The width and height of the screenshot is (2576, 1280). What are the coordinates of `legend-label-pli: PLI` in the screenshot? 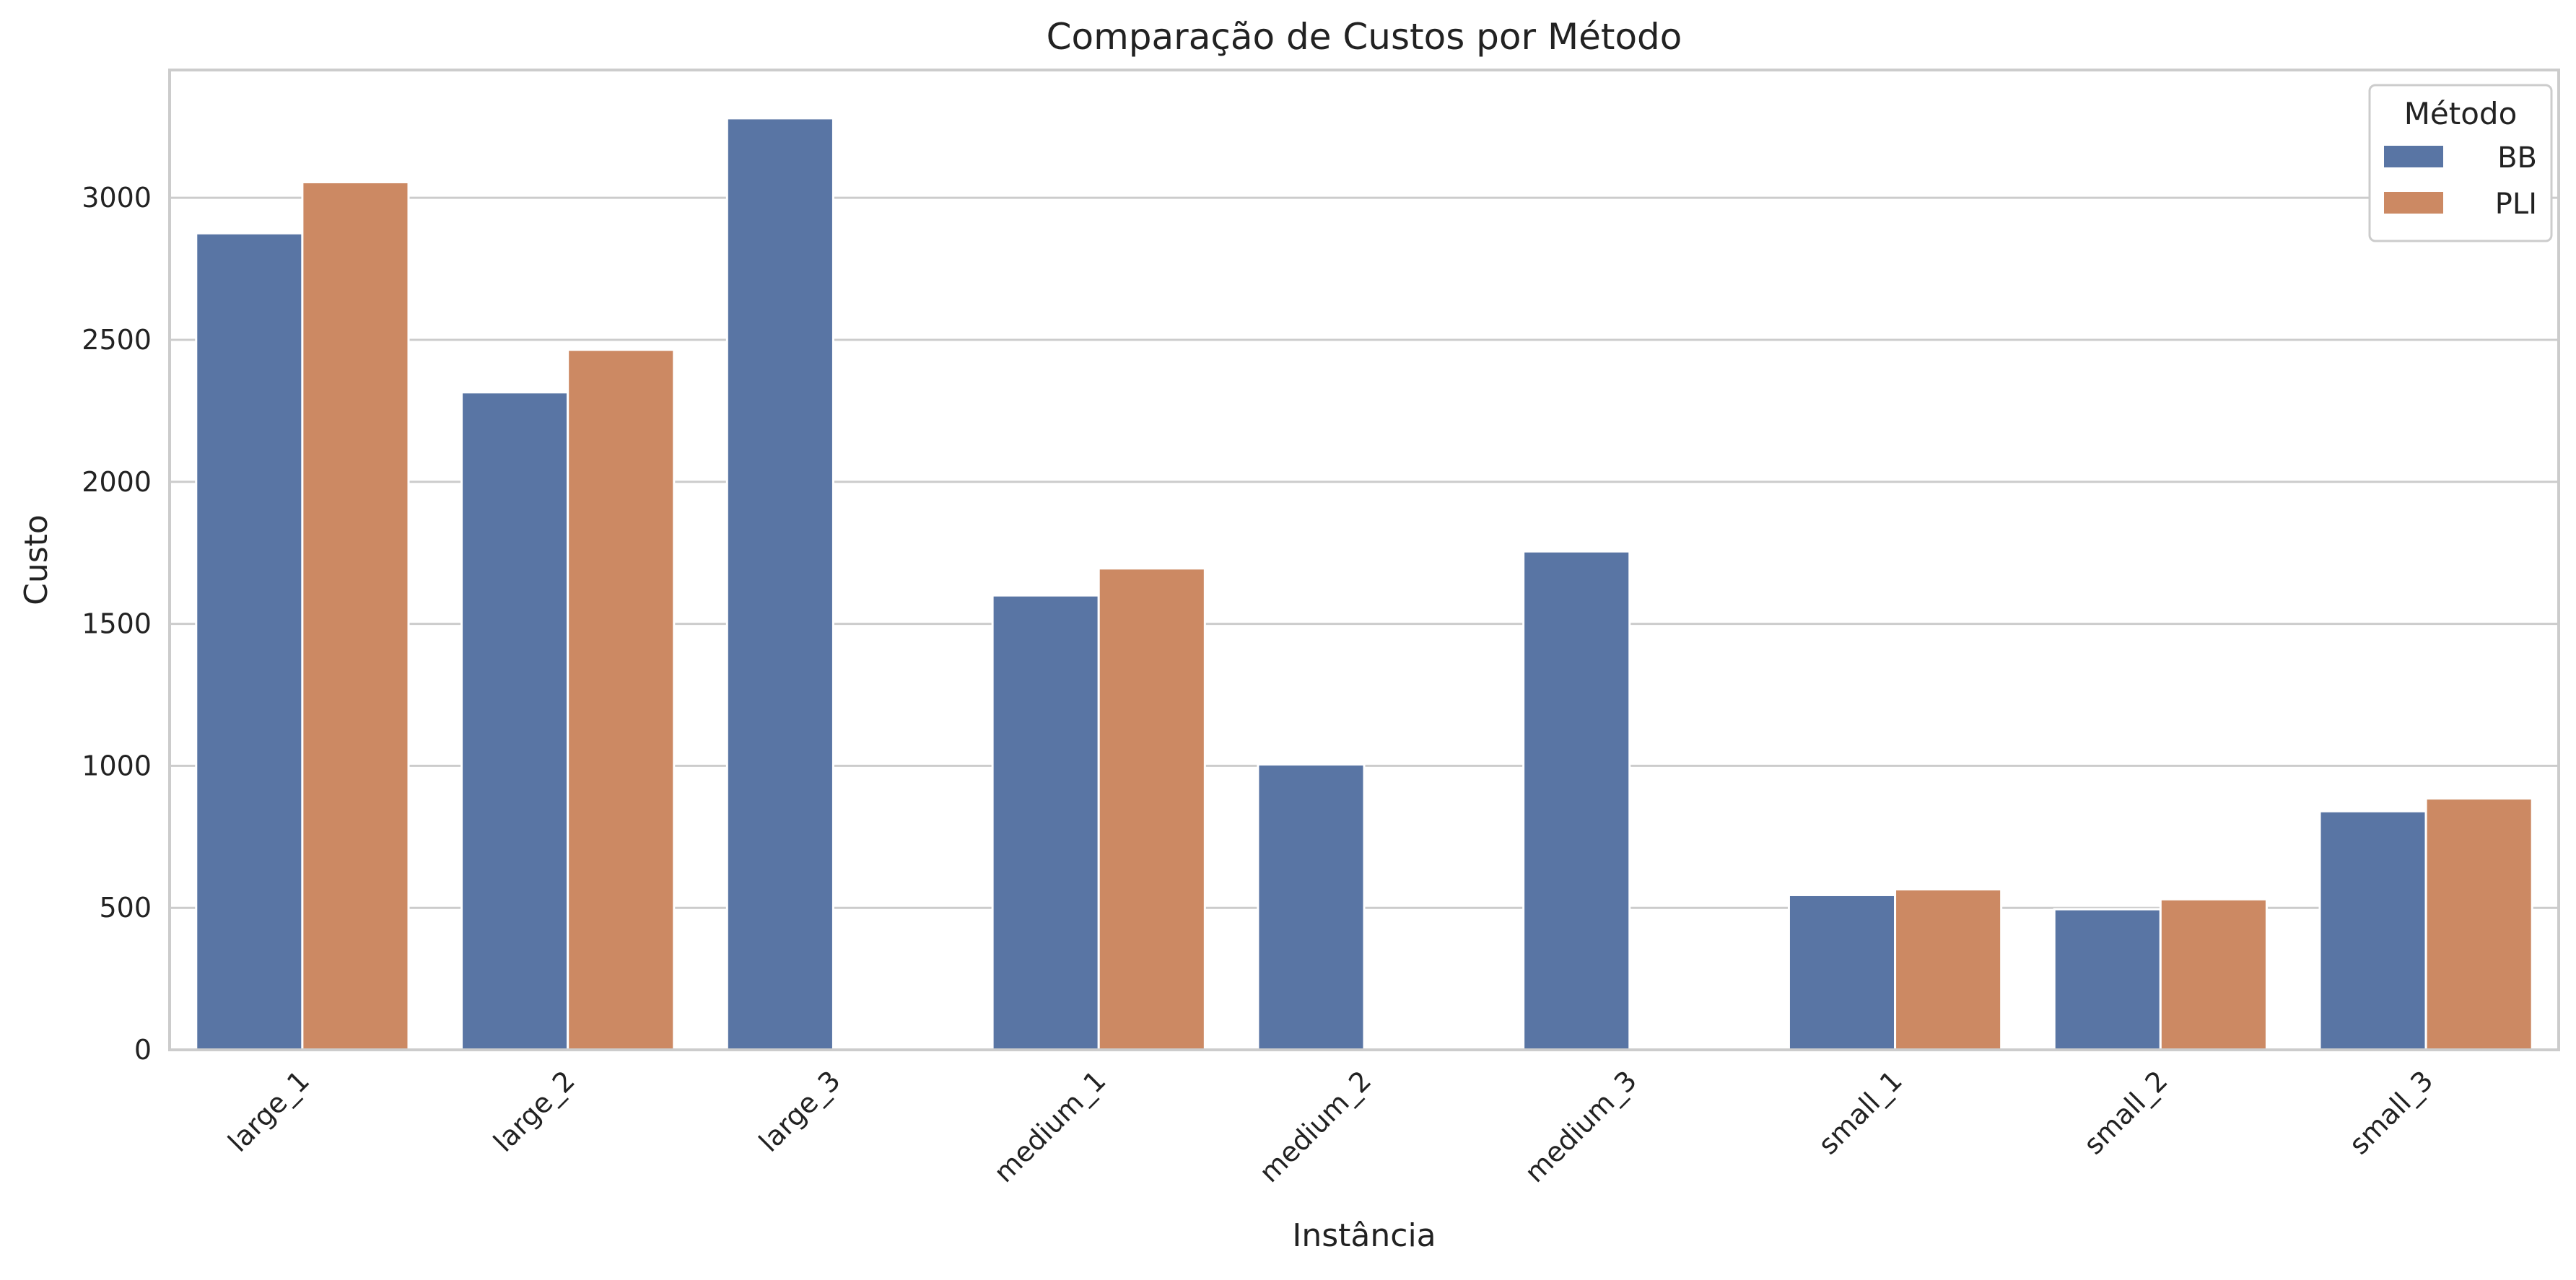 It's located at (2516, 204).